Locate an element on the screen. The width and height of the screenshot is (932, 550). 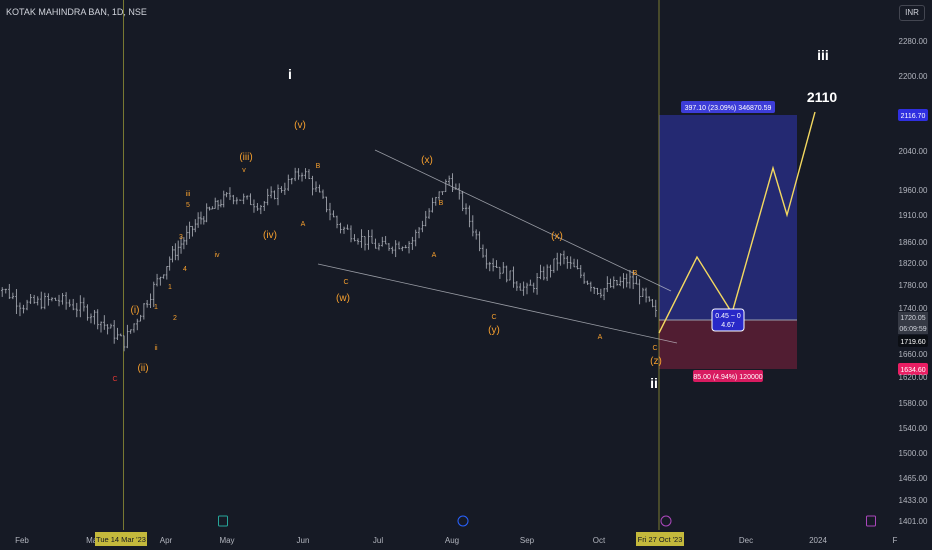
risk-reward-badge is located at coordinates (728, 320).